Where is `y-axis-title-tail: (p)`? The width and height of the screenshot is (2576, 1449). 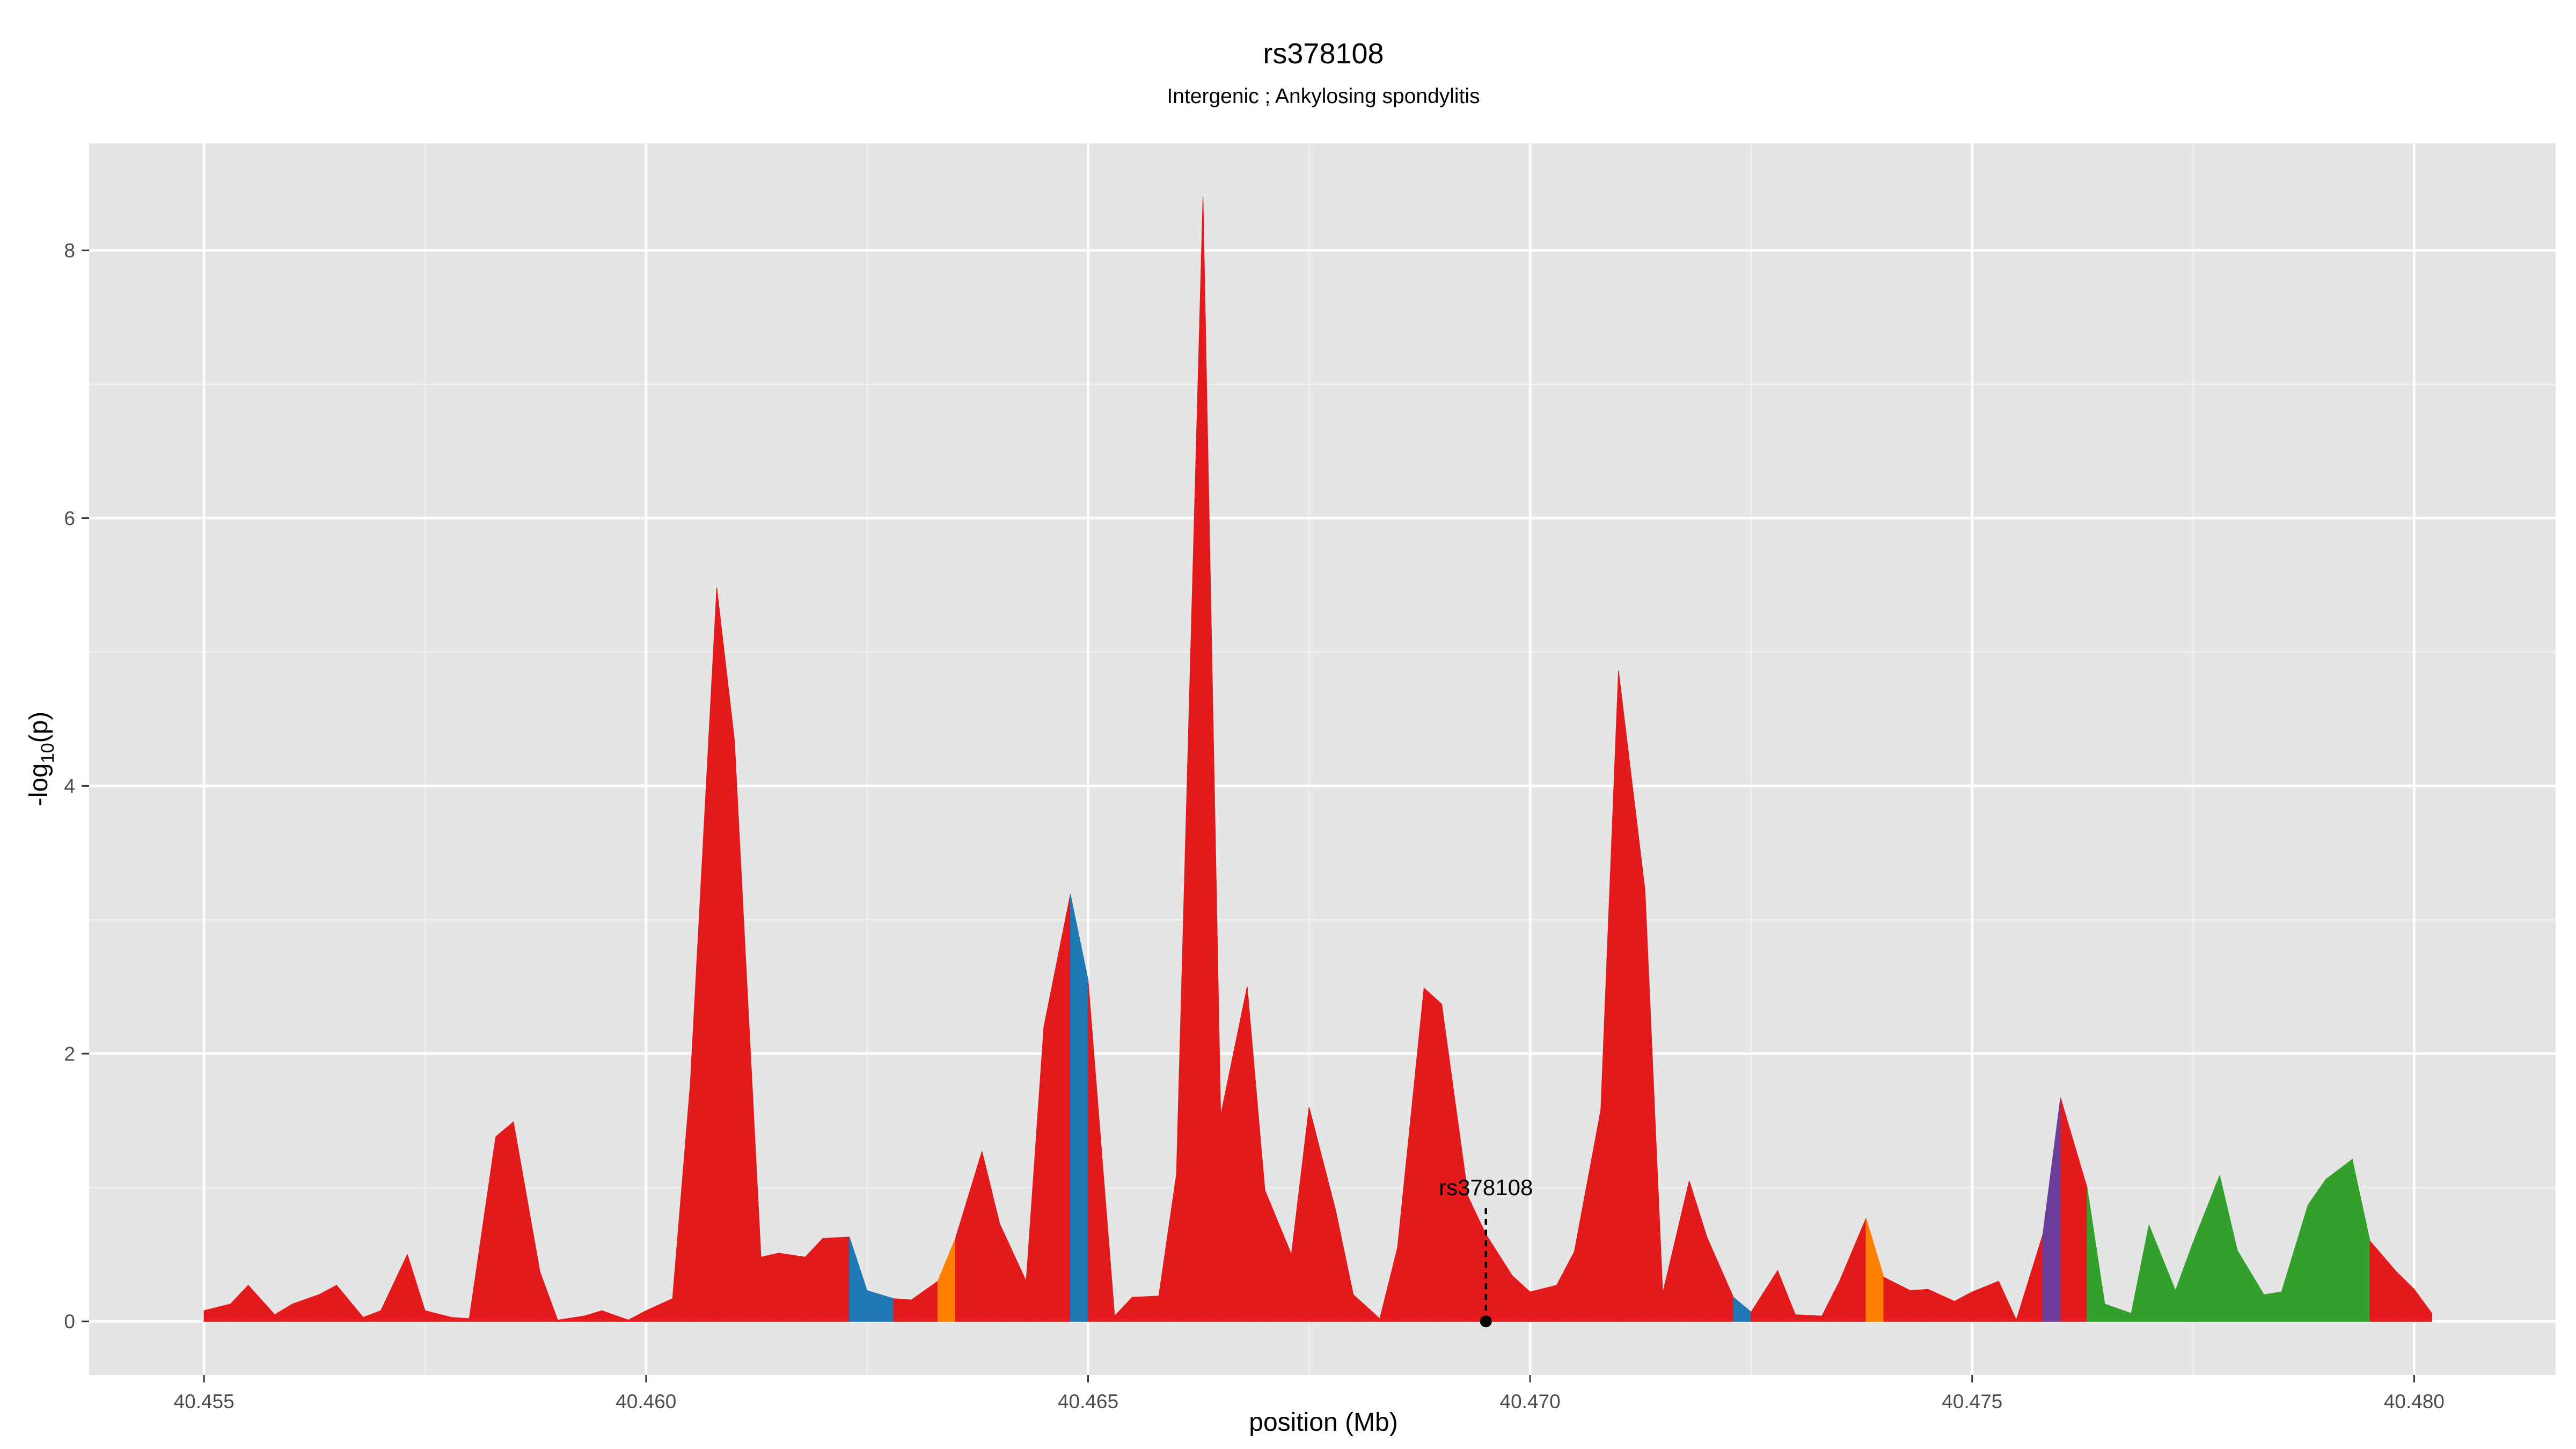 y-axis-title-tail: (p) is located at coordinates (39, 727).